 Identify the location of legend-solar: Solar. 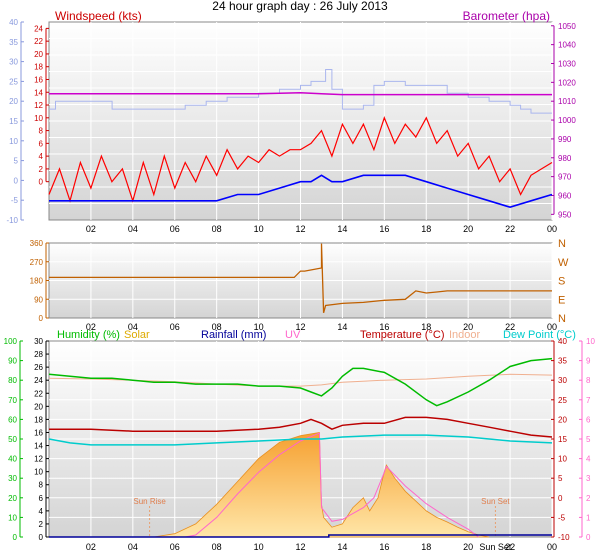
(137, 335).